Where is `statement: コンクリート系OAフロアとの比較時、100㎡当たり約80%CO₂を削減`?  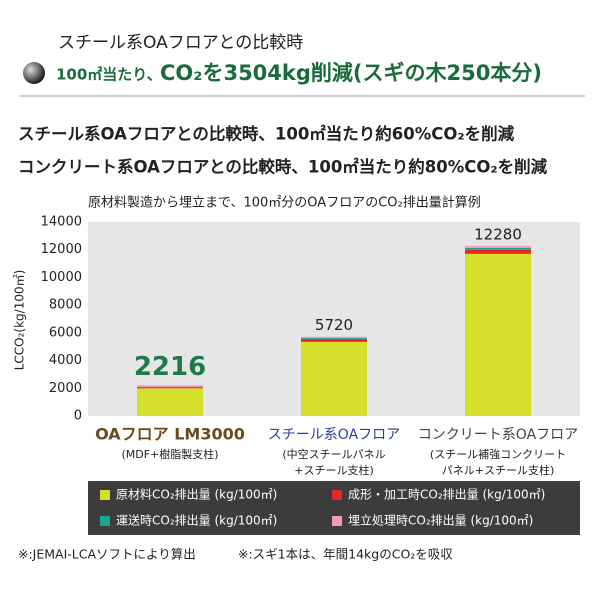
statement: コンクリート系OAフロアとの比較時、100㎡当たり約80%CO₂を削減 is located at coordinates (283, 167).